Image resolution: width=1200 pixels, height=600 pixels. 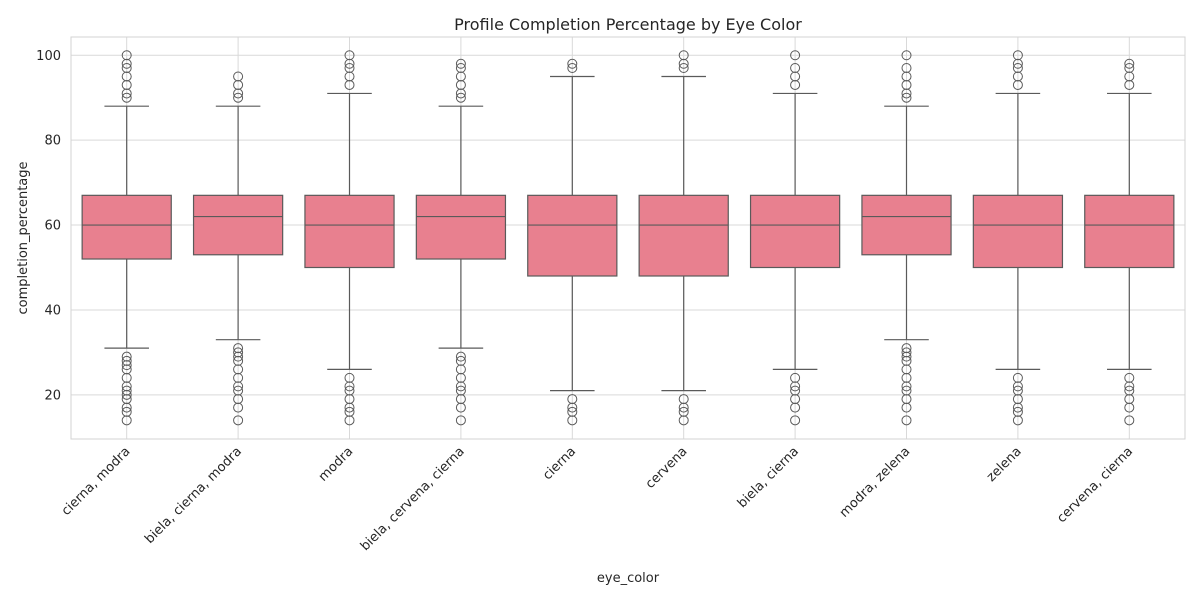 I want to click on y-tick-label: 40, so click(x=52, y=310).